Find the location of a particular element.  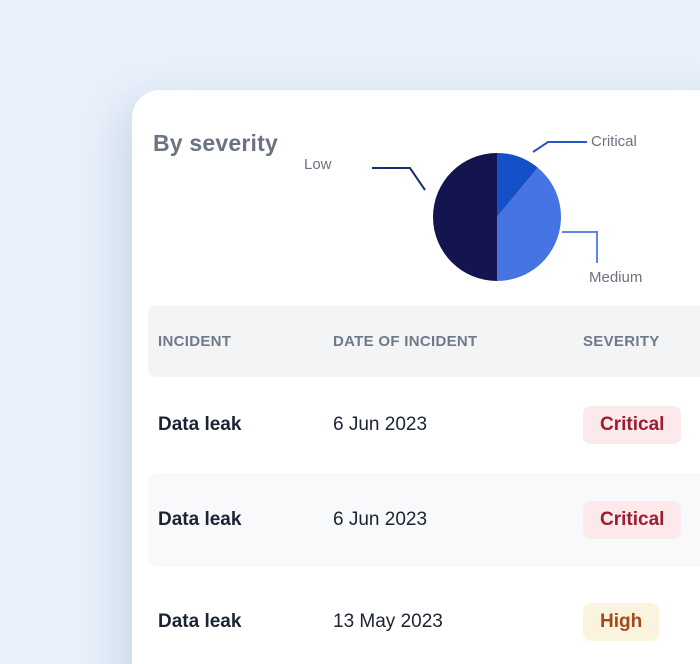

severity-pie-chart is located at coordinates (497, 217).